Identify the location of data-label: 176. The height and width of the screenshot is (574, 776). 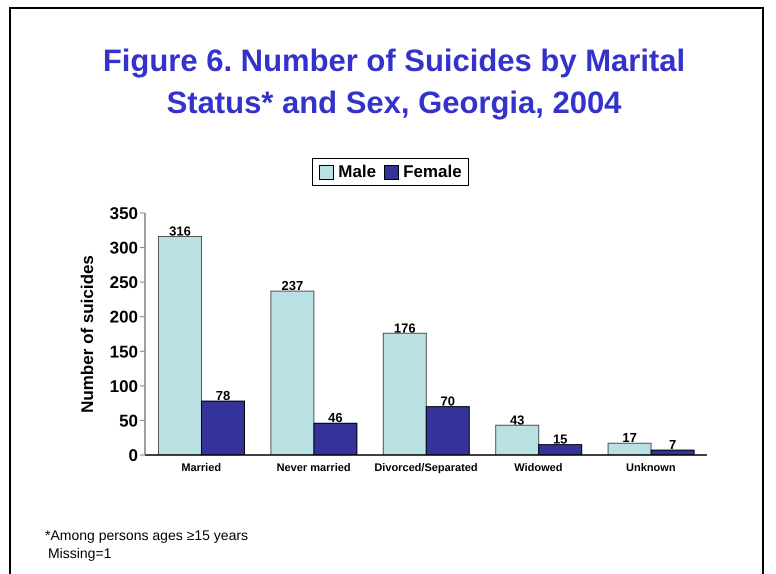
(405, 328).